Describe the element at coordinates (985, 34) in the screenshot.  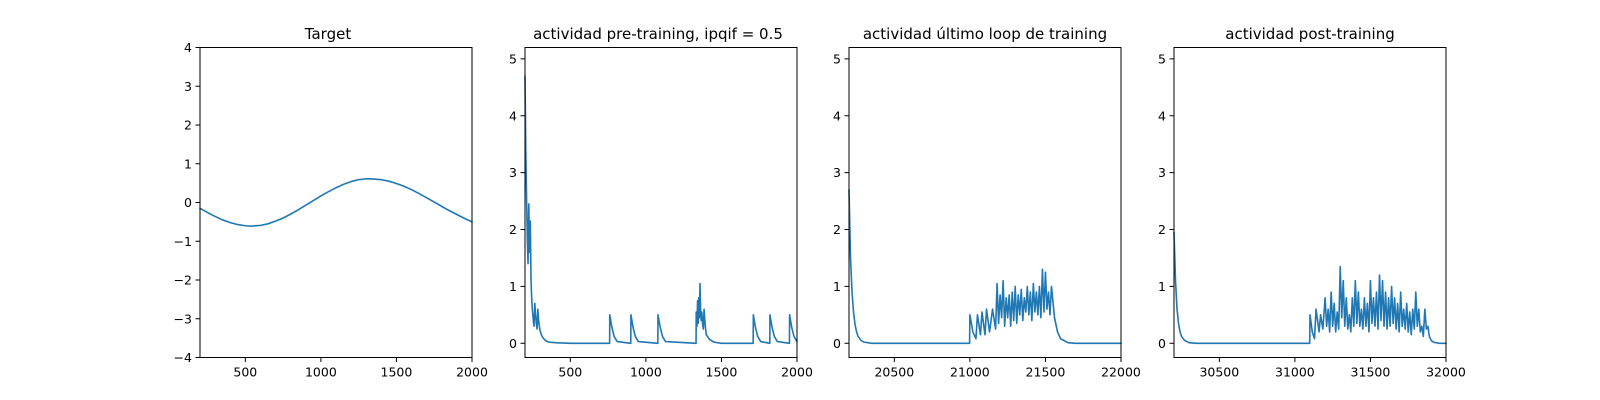
I see `subplot-title: actividad último loop de training` at that location.